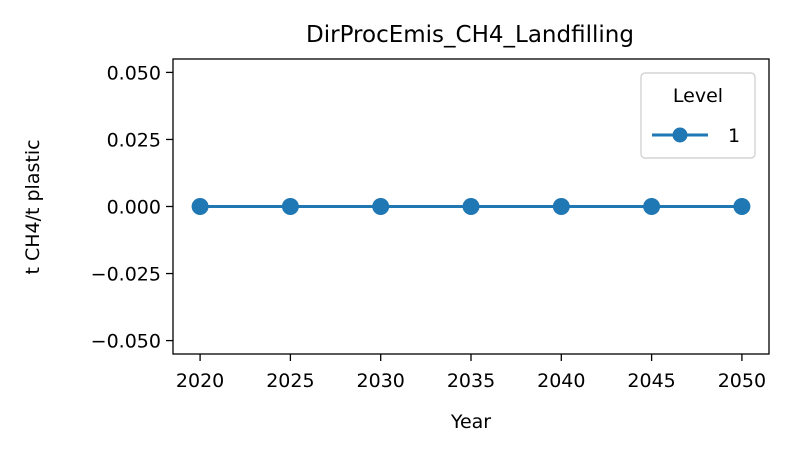 The height and width of the screenshot is (455, 794). What do you see at coordinates (290, 381) in the screenshot?
I see `x-tick-label: 2025` at bounding box center [290, 381].